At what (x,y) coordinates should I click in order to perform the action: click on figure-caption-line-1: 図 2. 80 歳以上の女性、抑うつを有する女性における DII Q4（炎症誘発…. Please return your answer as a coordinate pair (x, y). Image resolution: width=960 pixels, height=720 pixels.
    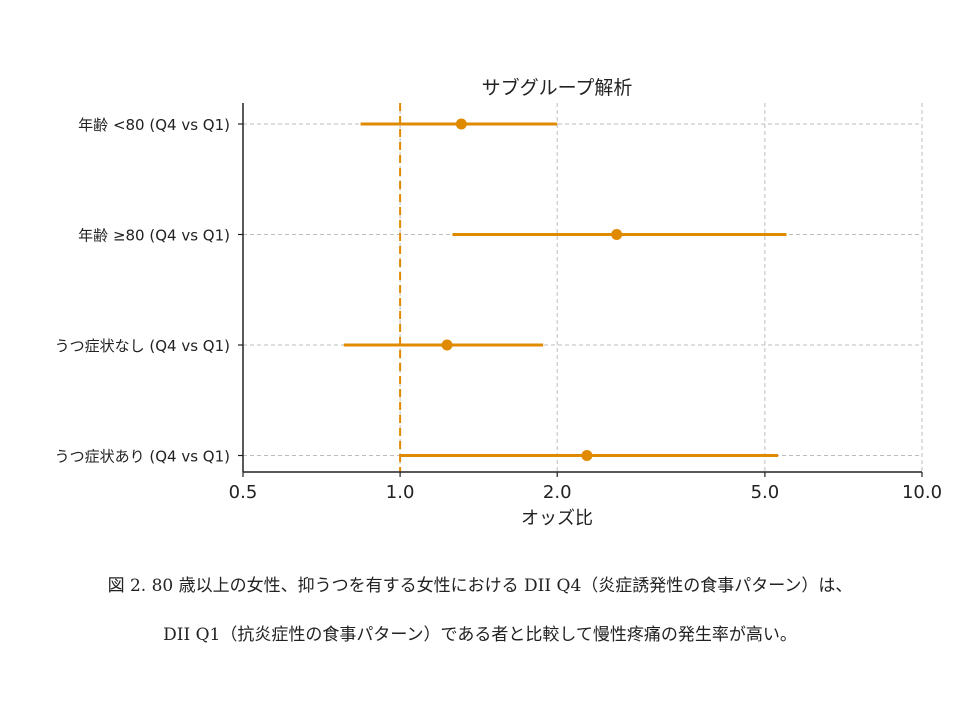
    Looking at the image, I should click on (480, 586).